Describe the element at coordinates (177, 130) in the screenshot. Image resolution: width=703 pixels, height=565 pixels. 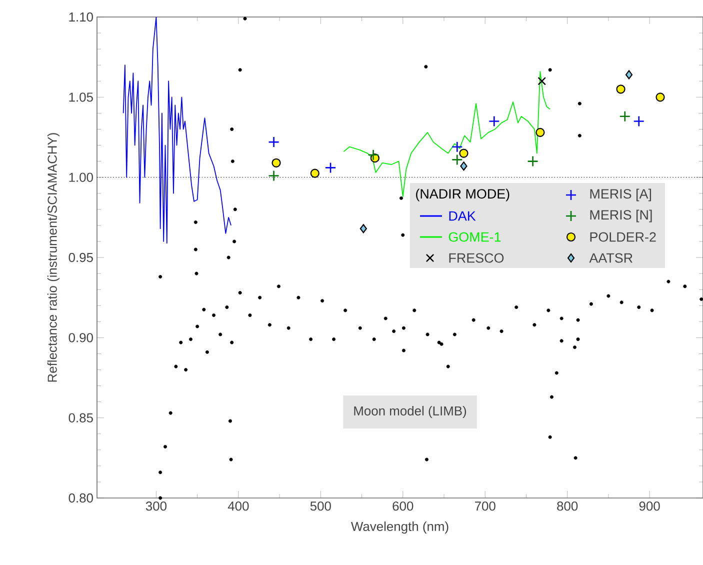
I see `line-series` at that location.